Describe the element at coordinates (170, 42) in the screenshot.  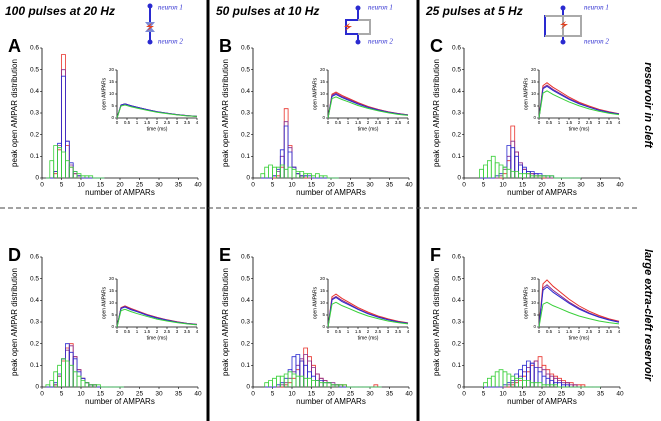
I see `neuron-label: neuron 2` at that location.